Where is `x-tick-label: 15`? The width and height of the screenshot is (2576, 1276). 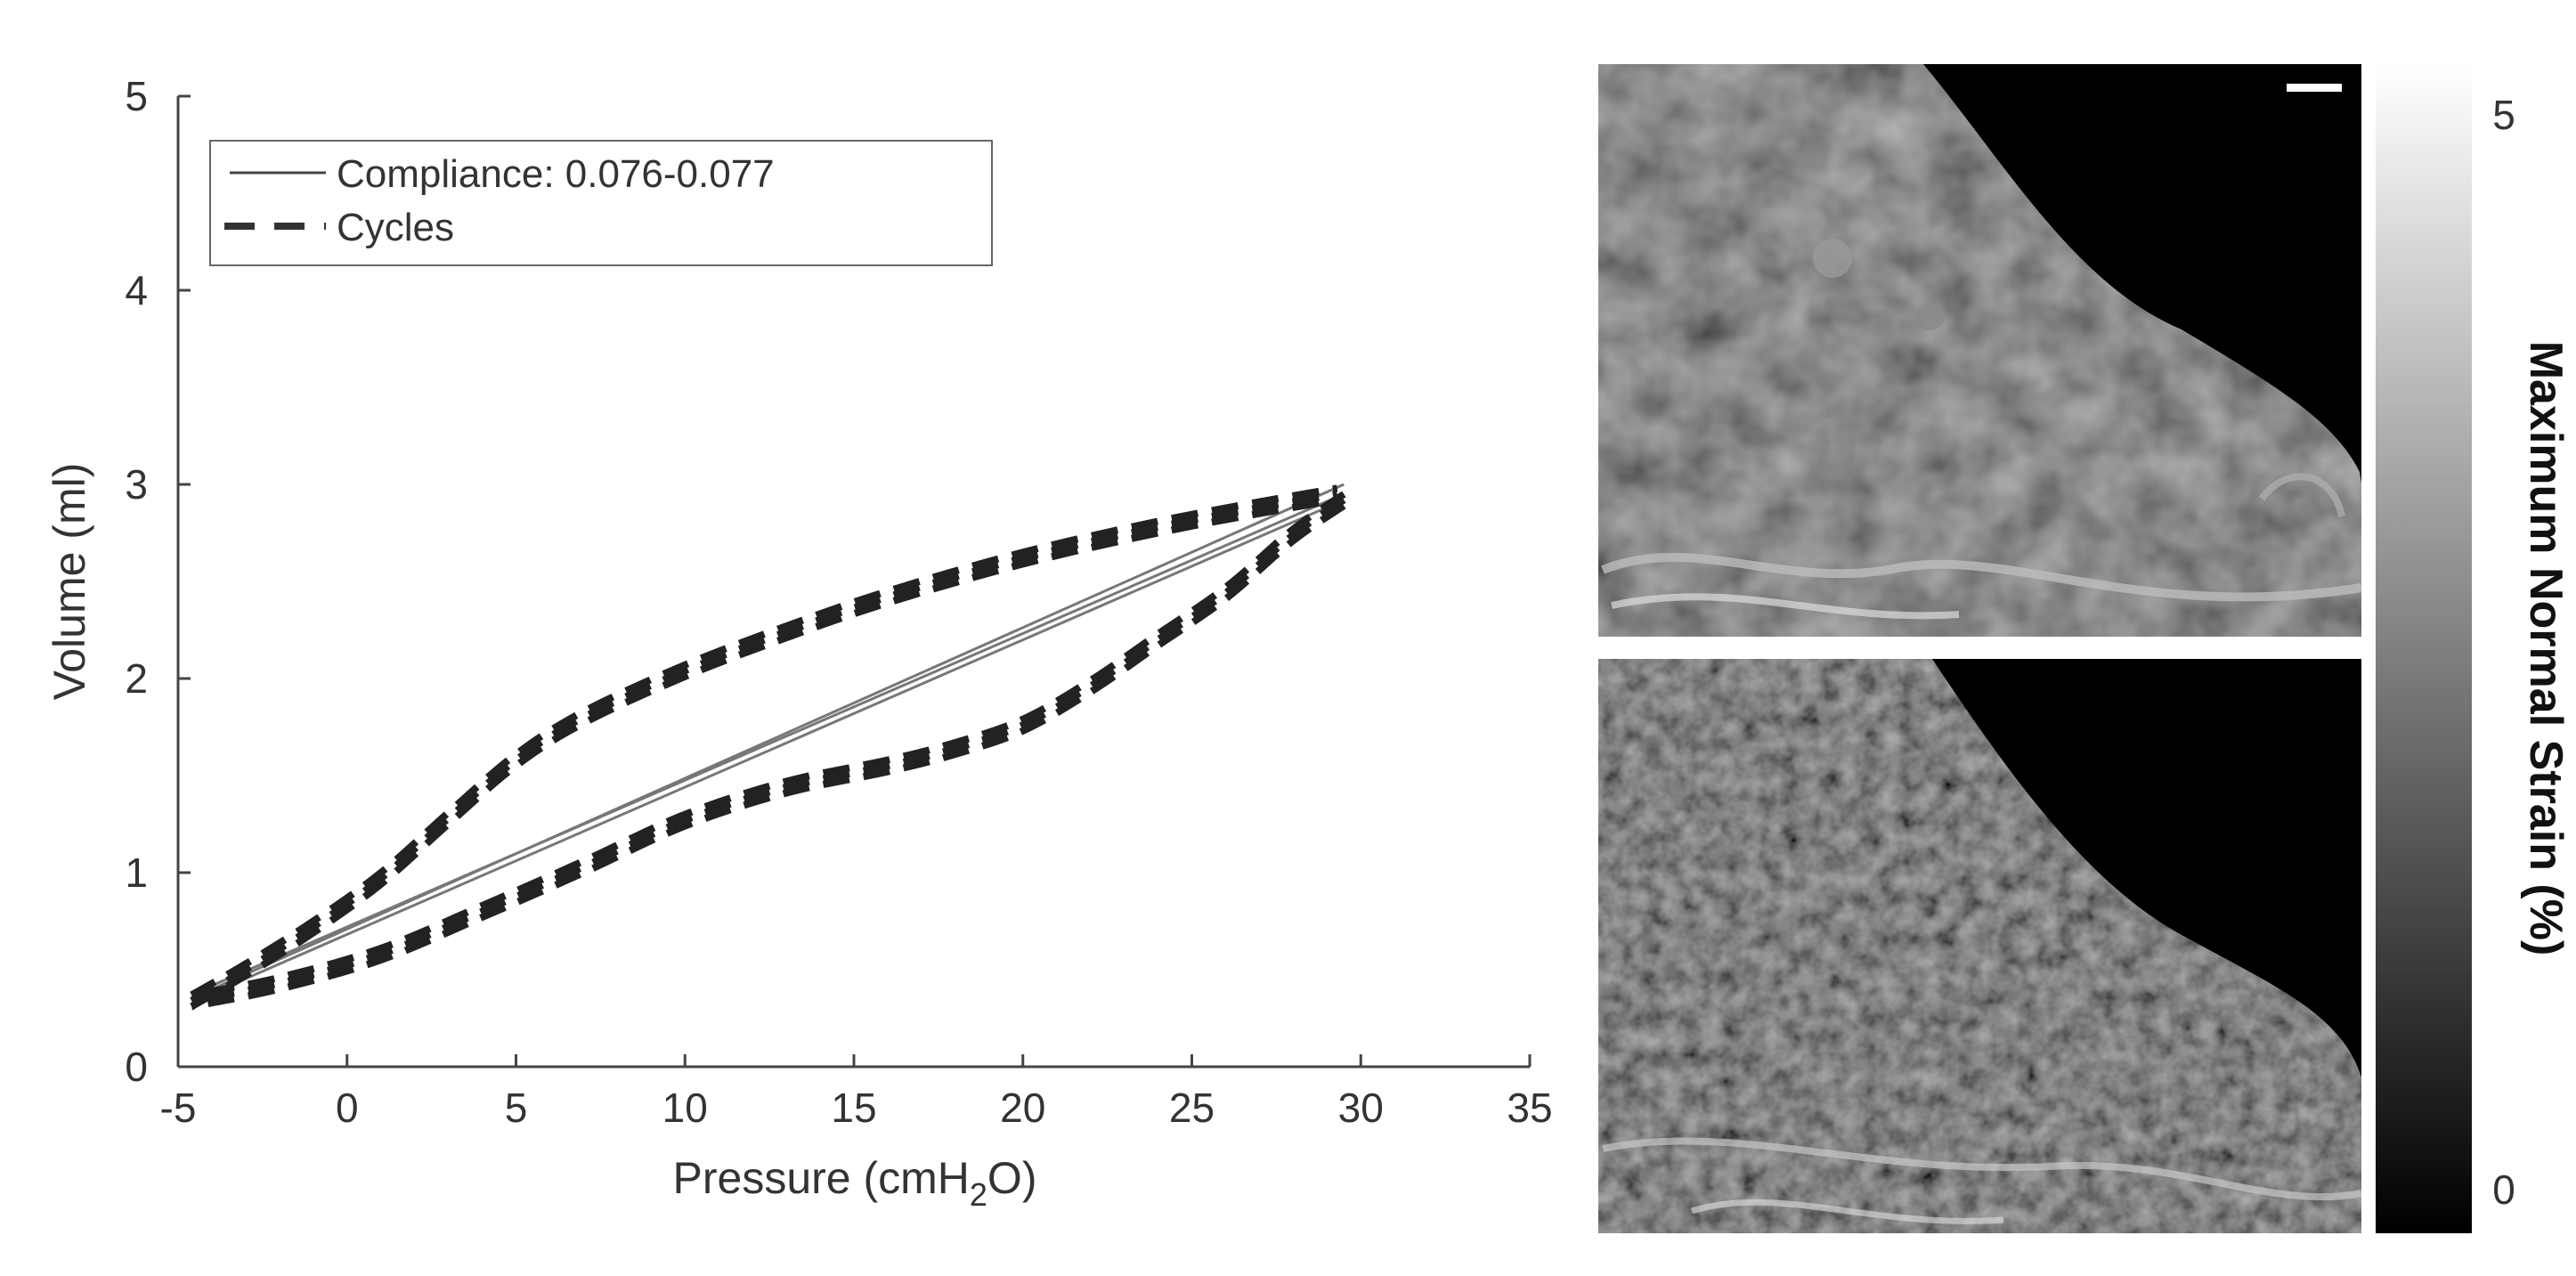
x-tick-label: 15 is located at coordinates (853, 1108).